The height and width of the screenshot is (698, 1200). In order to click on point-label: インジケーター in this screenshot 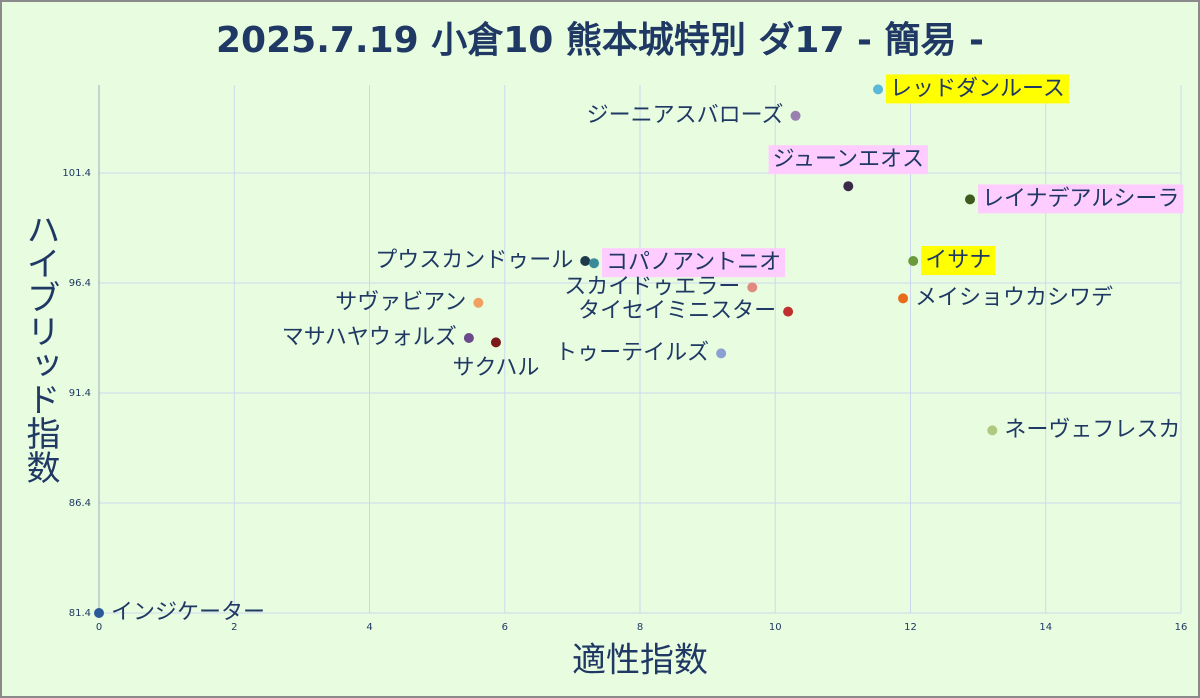, I will do `click(188, 612)`.